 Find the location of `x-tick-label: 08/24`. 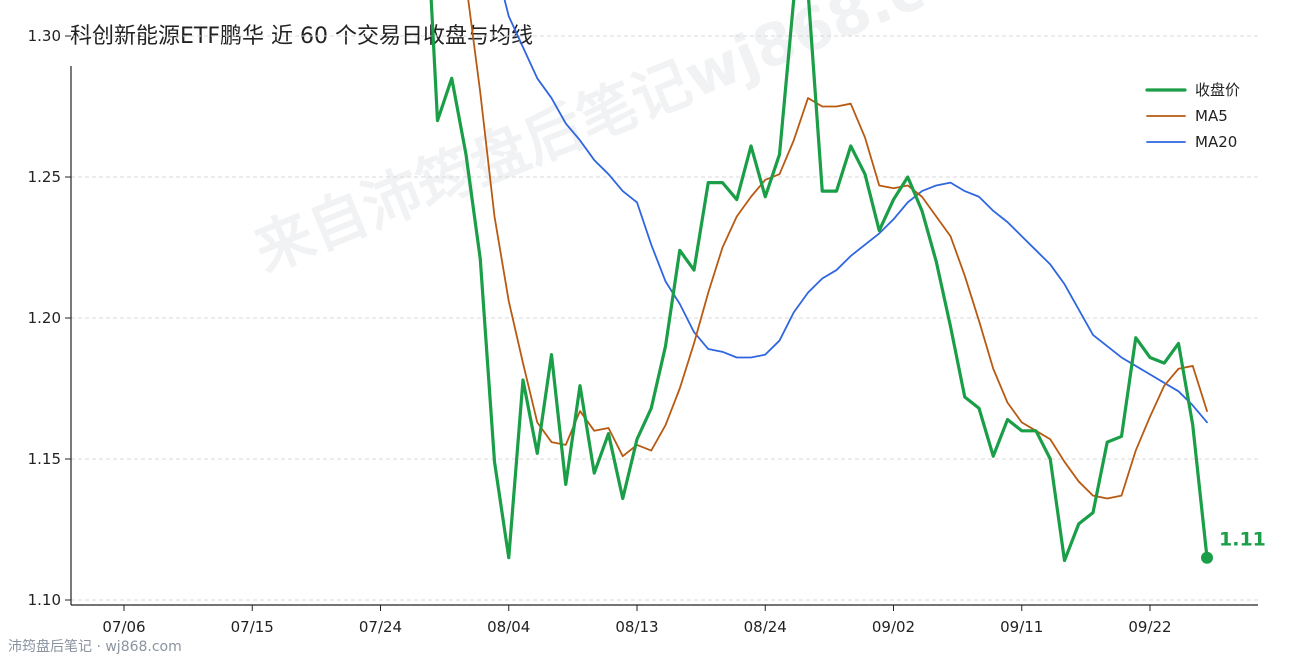

x-tick-label: 08/24 is located at coordinates (765, 627).